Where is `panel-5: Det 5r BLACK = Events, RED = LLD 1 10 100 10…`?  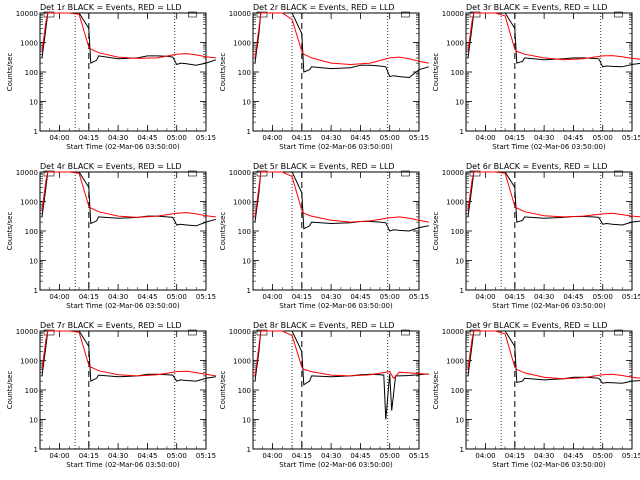 panel-5: Det 5r BLACK = Events, RED = LLD 1 10 100 10… is located at coordinates (324, 236).